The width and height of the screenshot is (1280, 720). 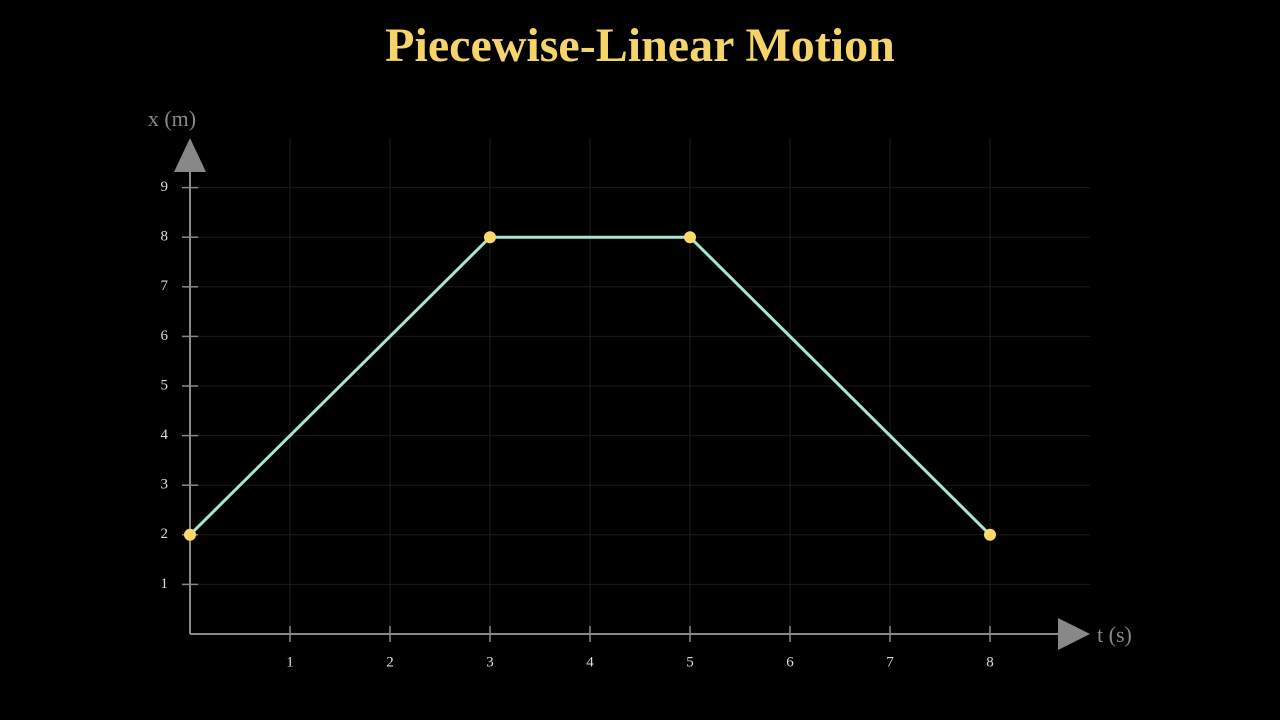 What do you see at coordinates (990, 662) in the screenshot?
I see `x-tick-label: 8` at bounding box center [990, 662].